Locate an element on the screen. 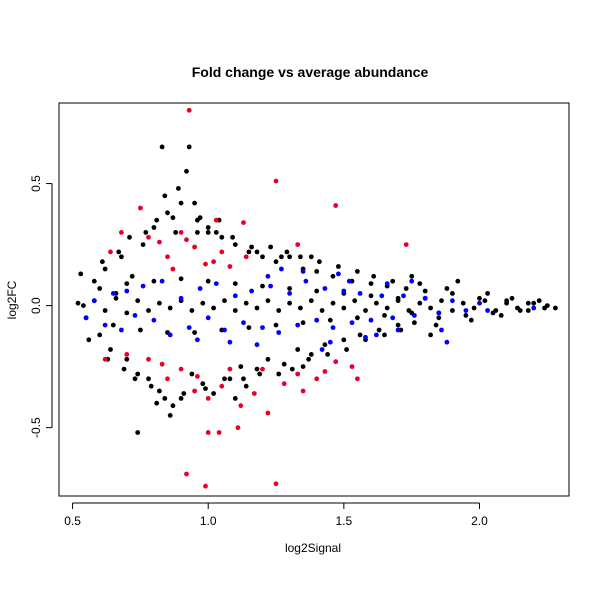 Image resolution: width=600 pixels, height=605 pixels. x-axis: 0.5 1.0 1.5 2.0 is located at coordinates (276, 515).